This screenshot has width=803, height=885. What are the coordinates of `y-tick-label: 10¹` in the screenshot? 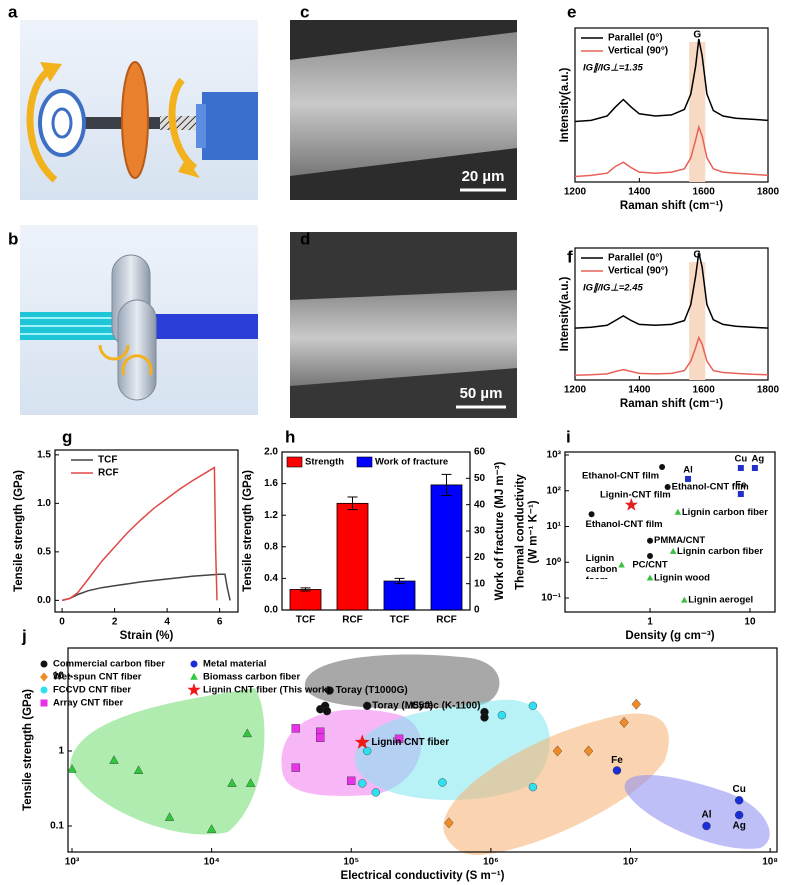 It's located at (554, 526).